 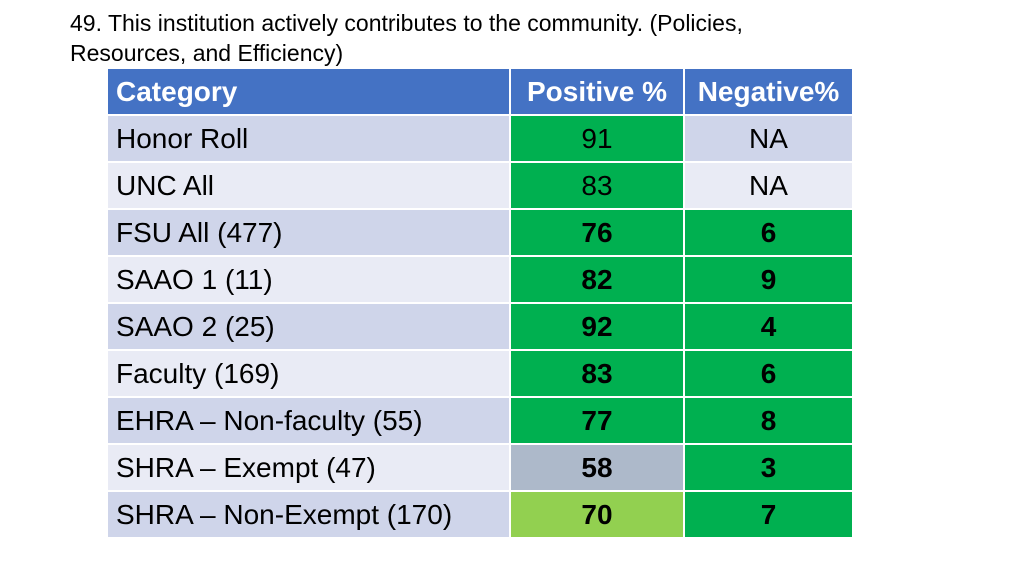 I want to click on category-cell: SHRA – Non-Exempt (170), so click(x=308, y=514).